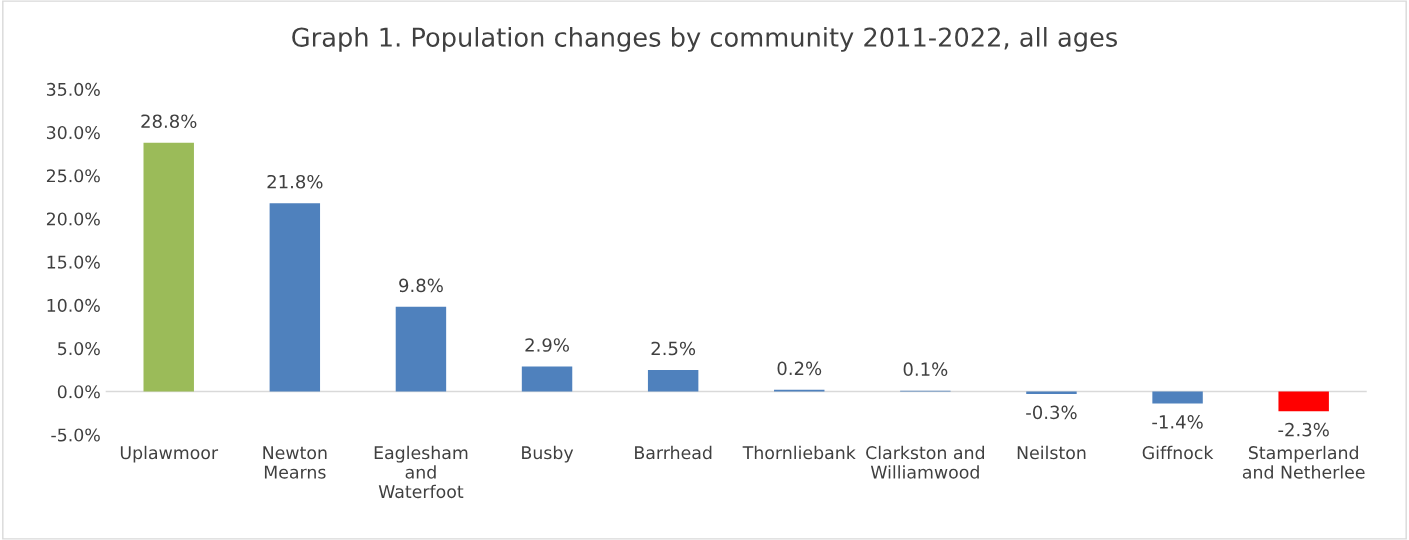  What do you see at coordinates (1303, 429) in the screenshot?
I see `data-label: -2.3%` at bounding box center [1303, 429].